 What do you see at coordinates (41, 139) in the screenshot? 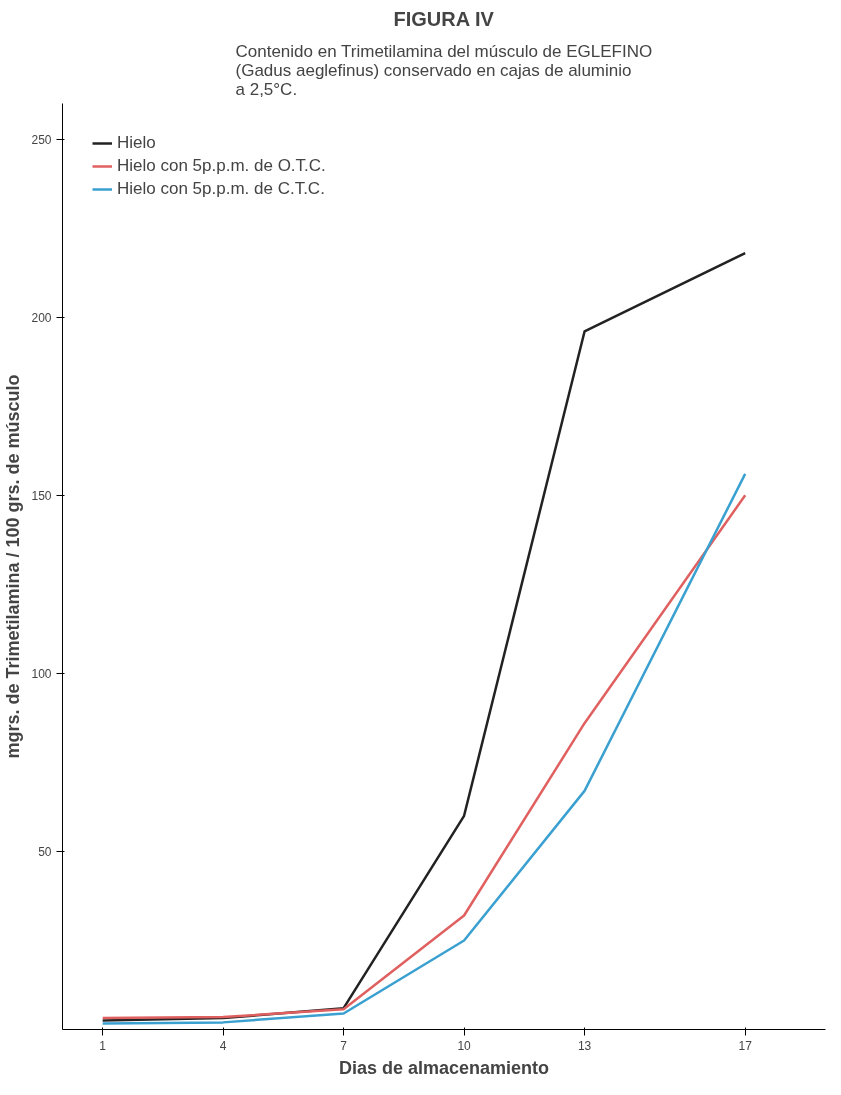
I see `y-tick-label: 250` at bounding box center [41, 139].